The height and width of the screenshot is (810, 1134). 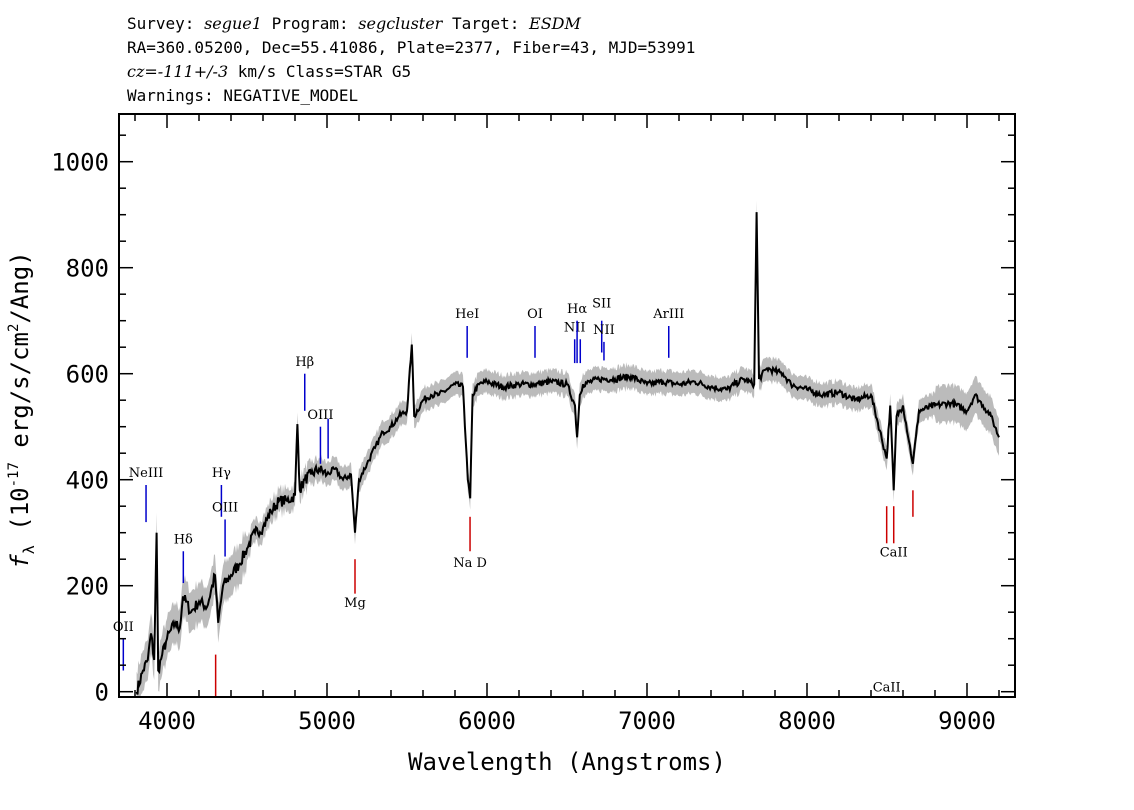 What do you see at coordinates (577, 309) in the screenshot?
I see `line-marker-label: Hα` at bounding box center [577, 309].